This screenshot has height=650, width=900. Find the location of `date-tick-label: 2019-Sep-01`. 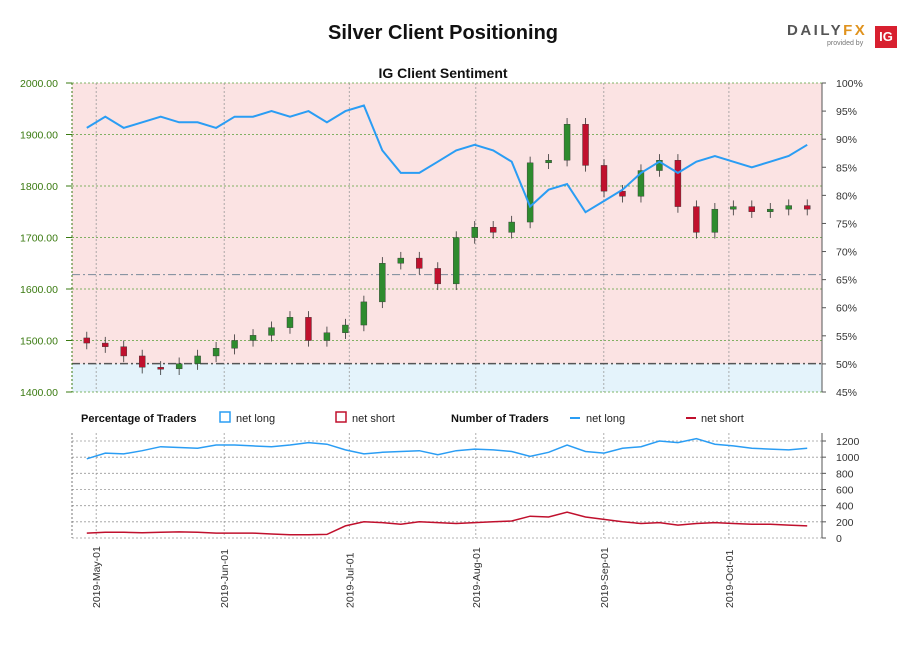

date-tick-label: 2019-Sep-01 is located at coordinates (605, 577).